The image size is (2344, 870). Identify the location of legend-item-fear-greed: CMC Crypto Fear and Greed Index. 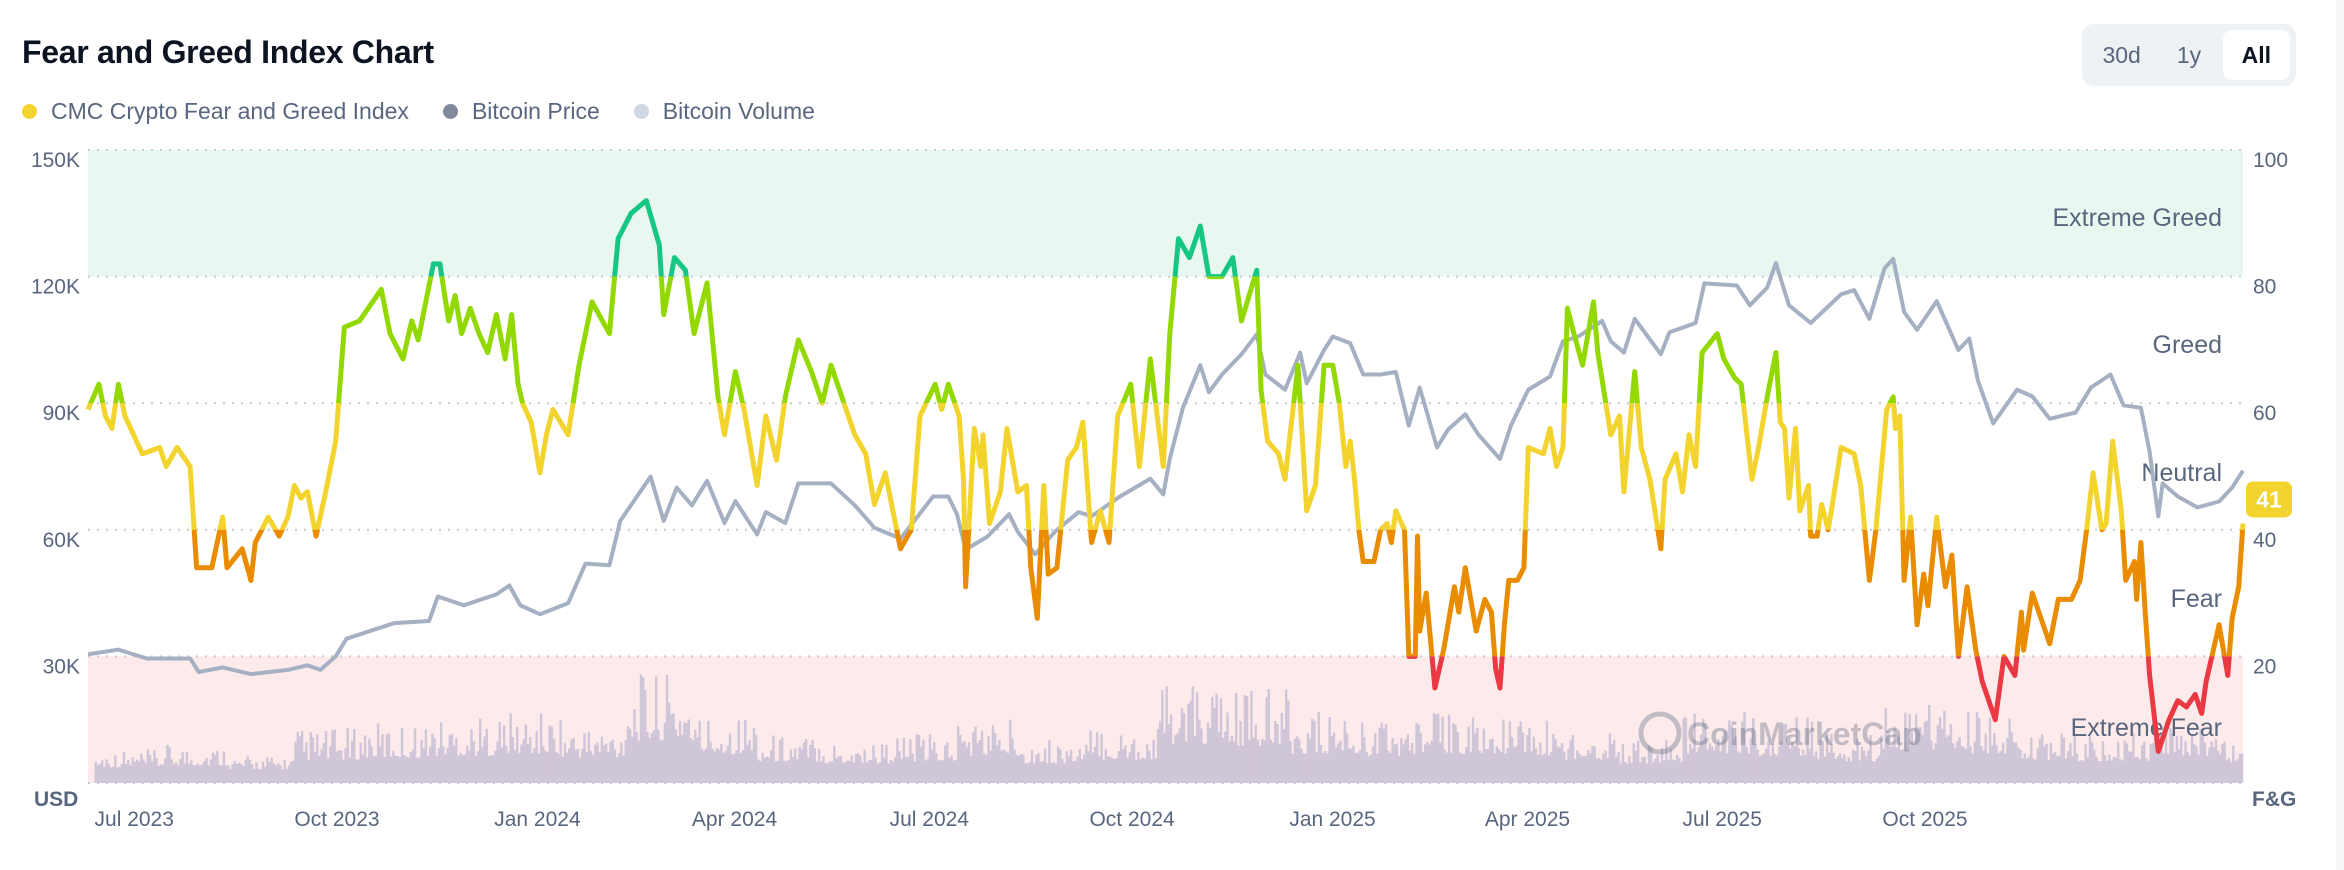
(215, 111).